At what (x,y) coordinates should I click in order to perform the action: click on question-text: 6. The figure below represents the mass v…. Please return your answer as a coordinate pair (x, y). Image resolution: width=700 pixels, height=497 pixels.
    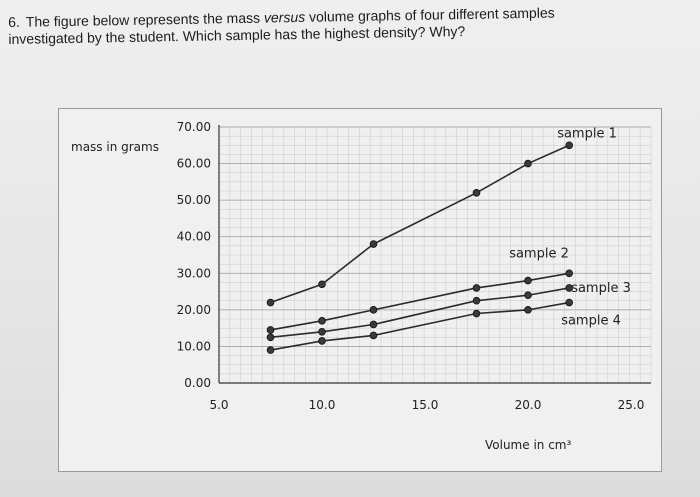
    Looking at the image, I should click on (353, 25).